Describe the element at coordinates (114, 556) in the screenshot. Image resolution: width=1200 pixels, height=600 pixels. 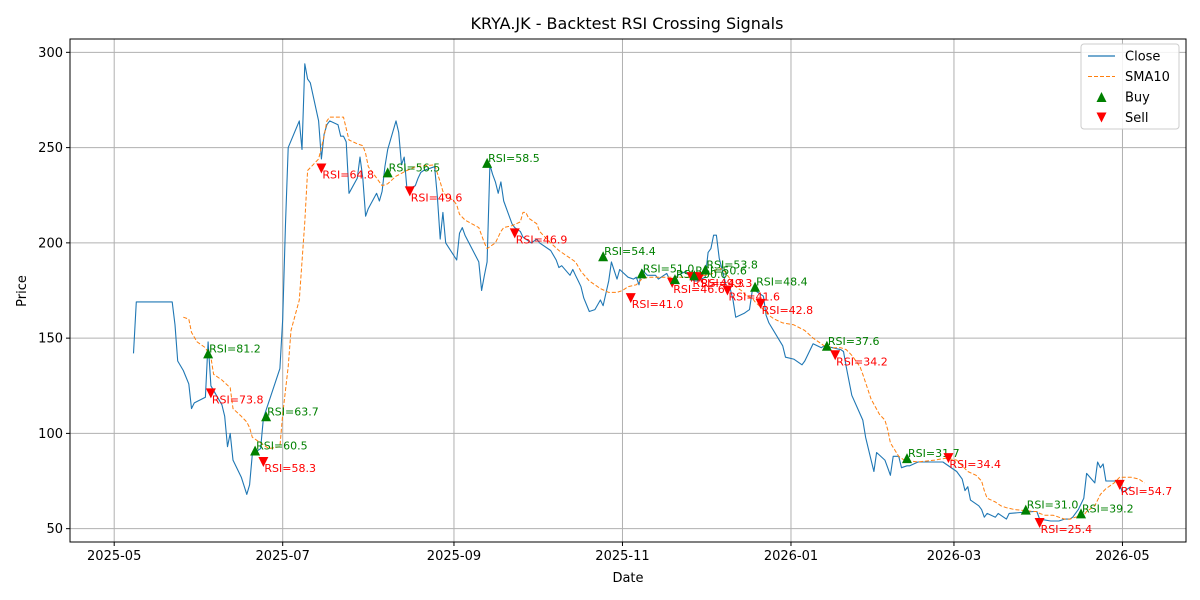
I see `x-tick-label: 2025-05` at that location.